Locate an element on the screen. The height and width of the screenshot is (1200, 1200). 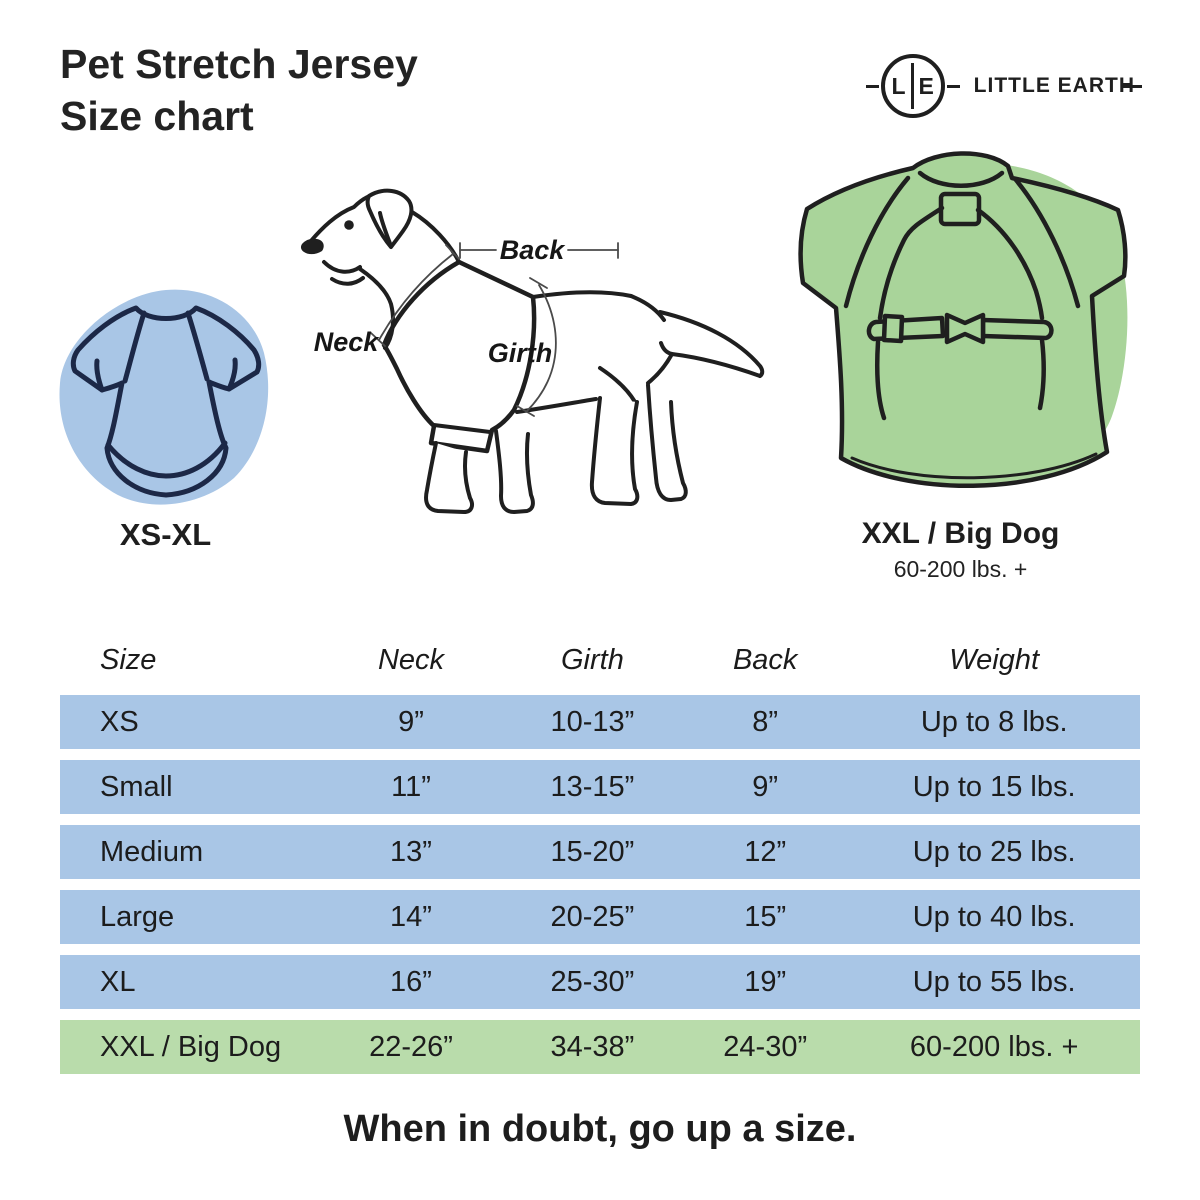
dog-mouth is located at coordinates (342, 267).